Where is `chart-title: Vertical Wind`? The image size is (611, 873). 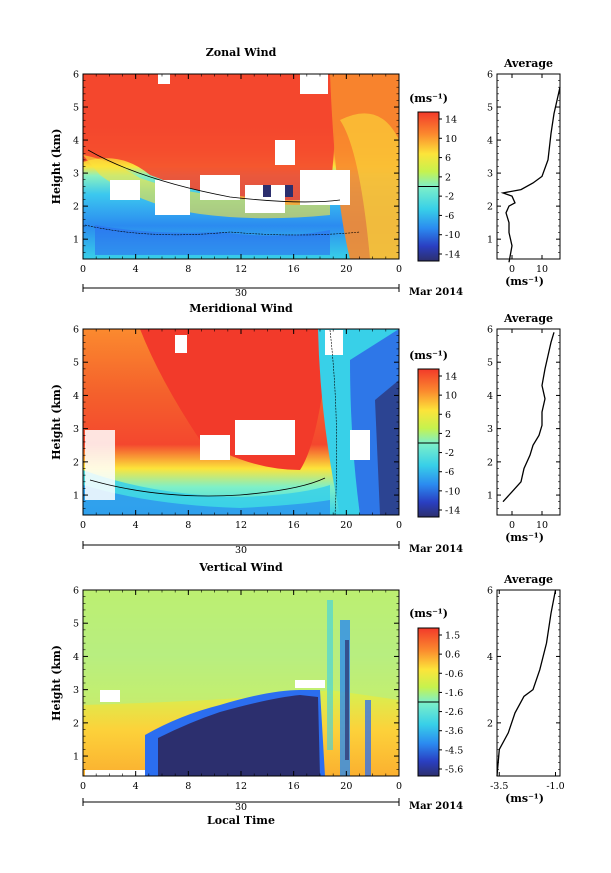 chart-title: Vertical Wind is located at coordinates (240, 567).